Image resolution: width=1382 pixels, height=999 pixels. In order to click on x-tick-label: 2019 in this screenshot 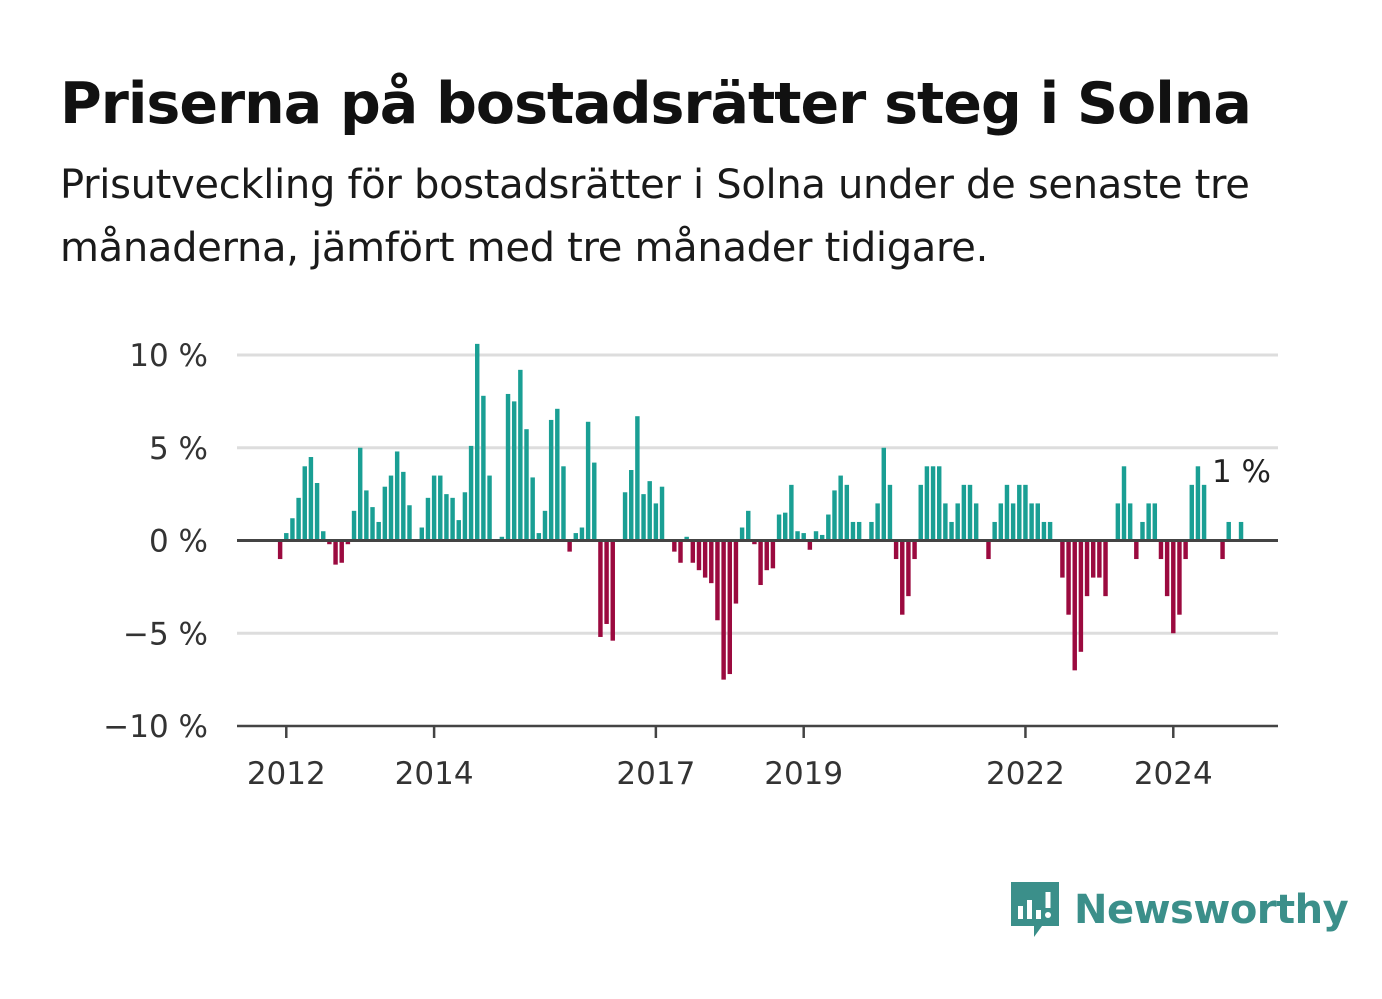, I will do `click(803, 774)`.